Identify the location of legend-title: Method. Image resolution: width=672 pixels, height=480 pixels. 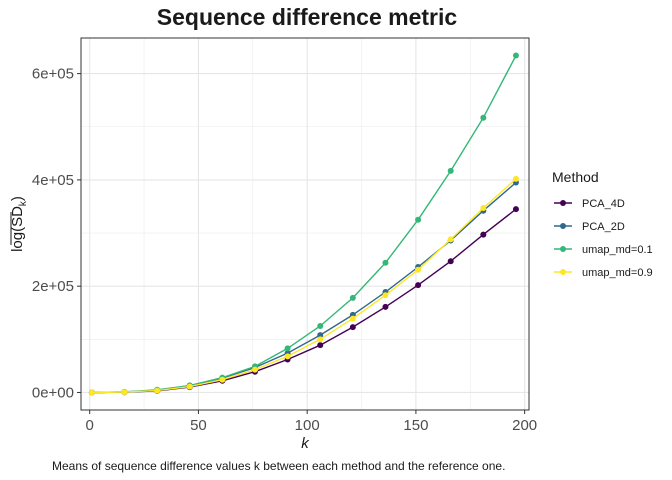
(575, 177).